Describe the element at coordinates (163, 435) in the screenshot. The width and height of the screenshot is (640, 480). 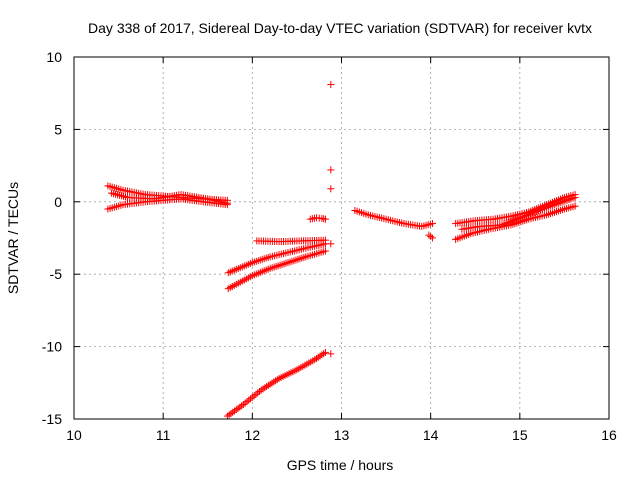
I see `x-tick-label: 11` at that location.